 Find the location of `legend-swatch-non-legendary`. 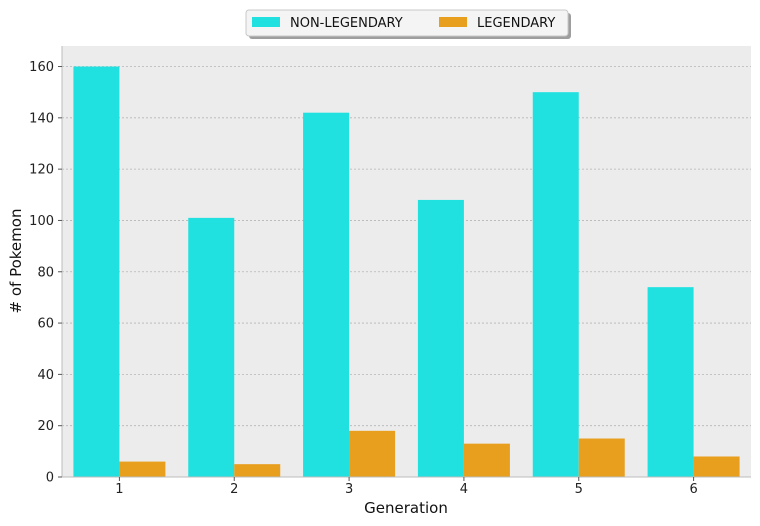

legend-swatch-non-legendary is located at coordinates (266, 22).